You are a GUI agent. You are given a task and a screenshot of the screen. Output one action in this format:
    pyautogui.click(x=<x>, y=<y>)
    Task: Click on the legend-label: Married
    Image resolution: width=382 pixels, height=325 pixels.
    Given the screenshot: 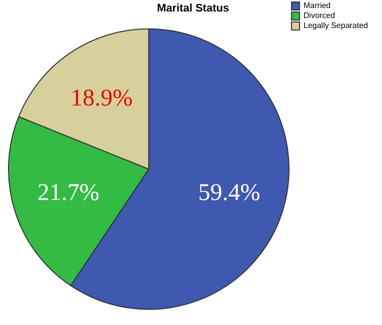 What is the action you would take?
    pyautogui.click(x=317, y=5)
    